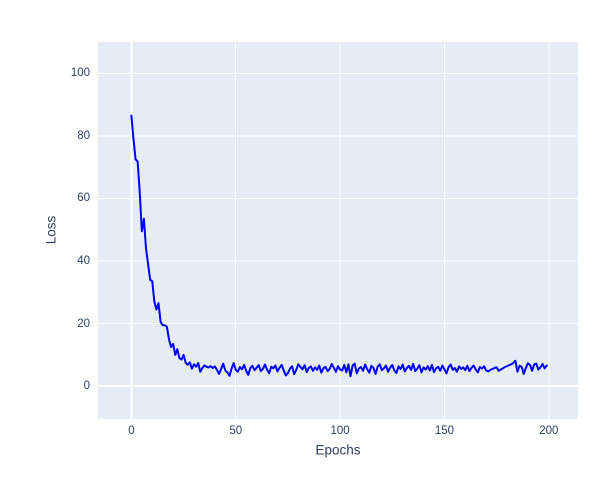  I want to click on y-tick-label: 40, so click(83, 261).